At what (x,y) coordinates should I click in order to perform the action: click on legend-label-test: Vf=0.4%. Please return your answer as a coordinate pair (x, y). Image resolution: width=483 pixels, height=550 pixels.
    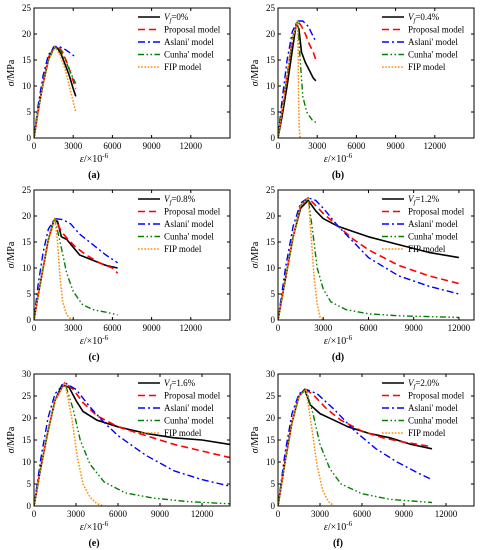
    Looking at the image, I should click on (424, 18).